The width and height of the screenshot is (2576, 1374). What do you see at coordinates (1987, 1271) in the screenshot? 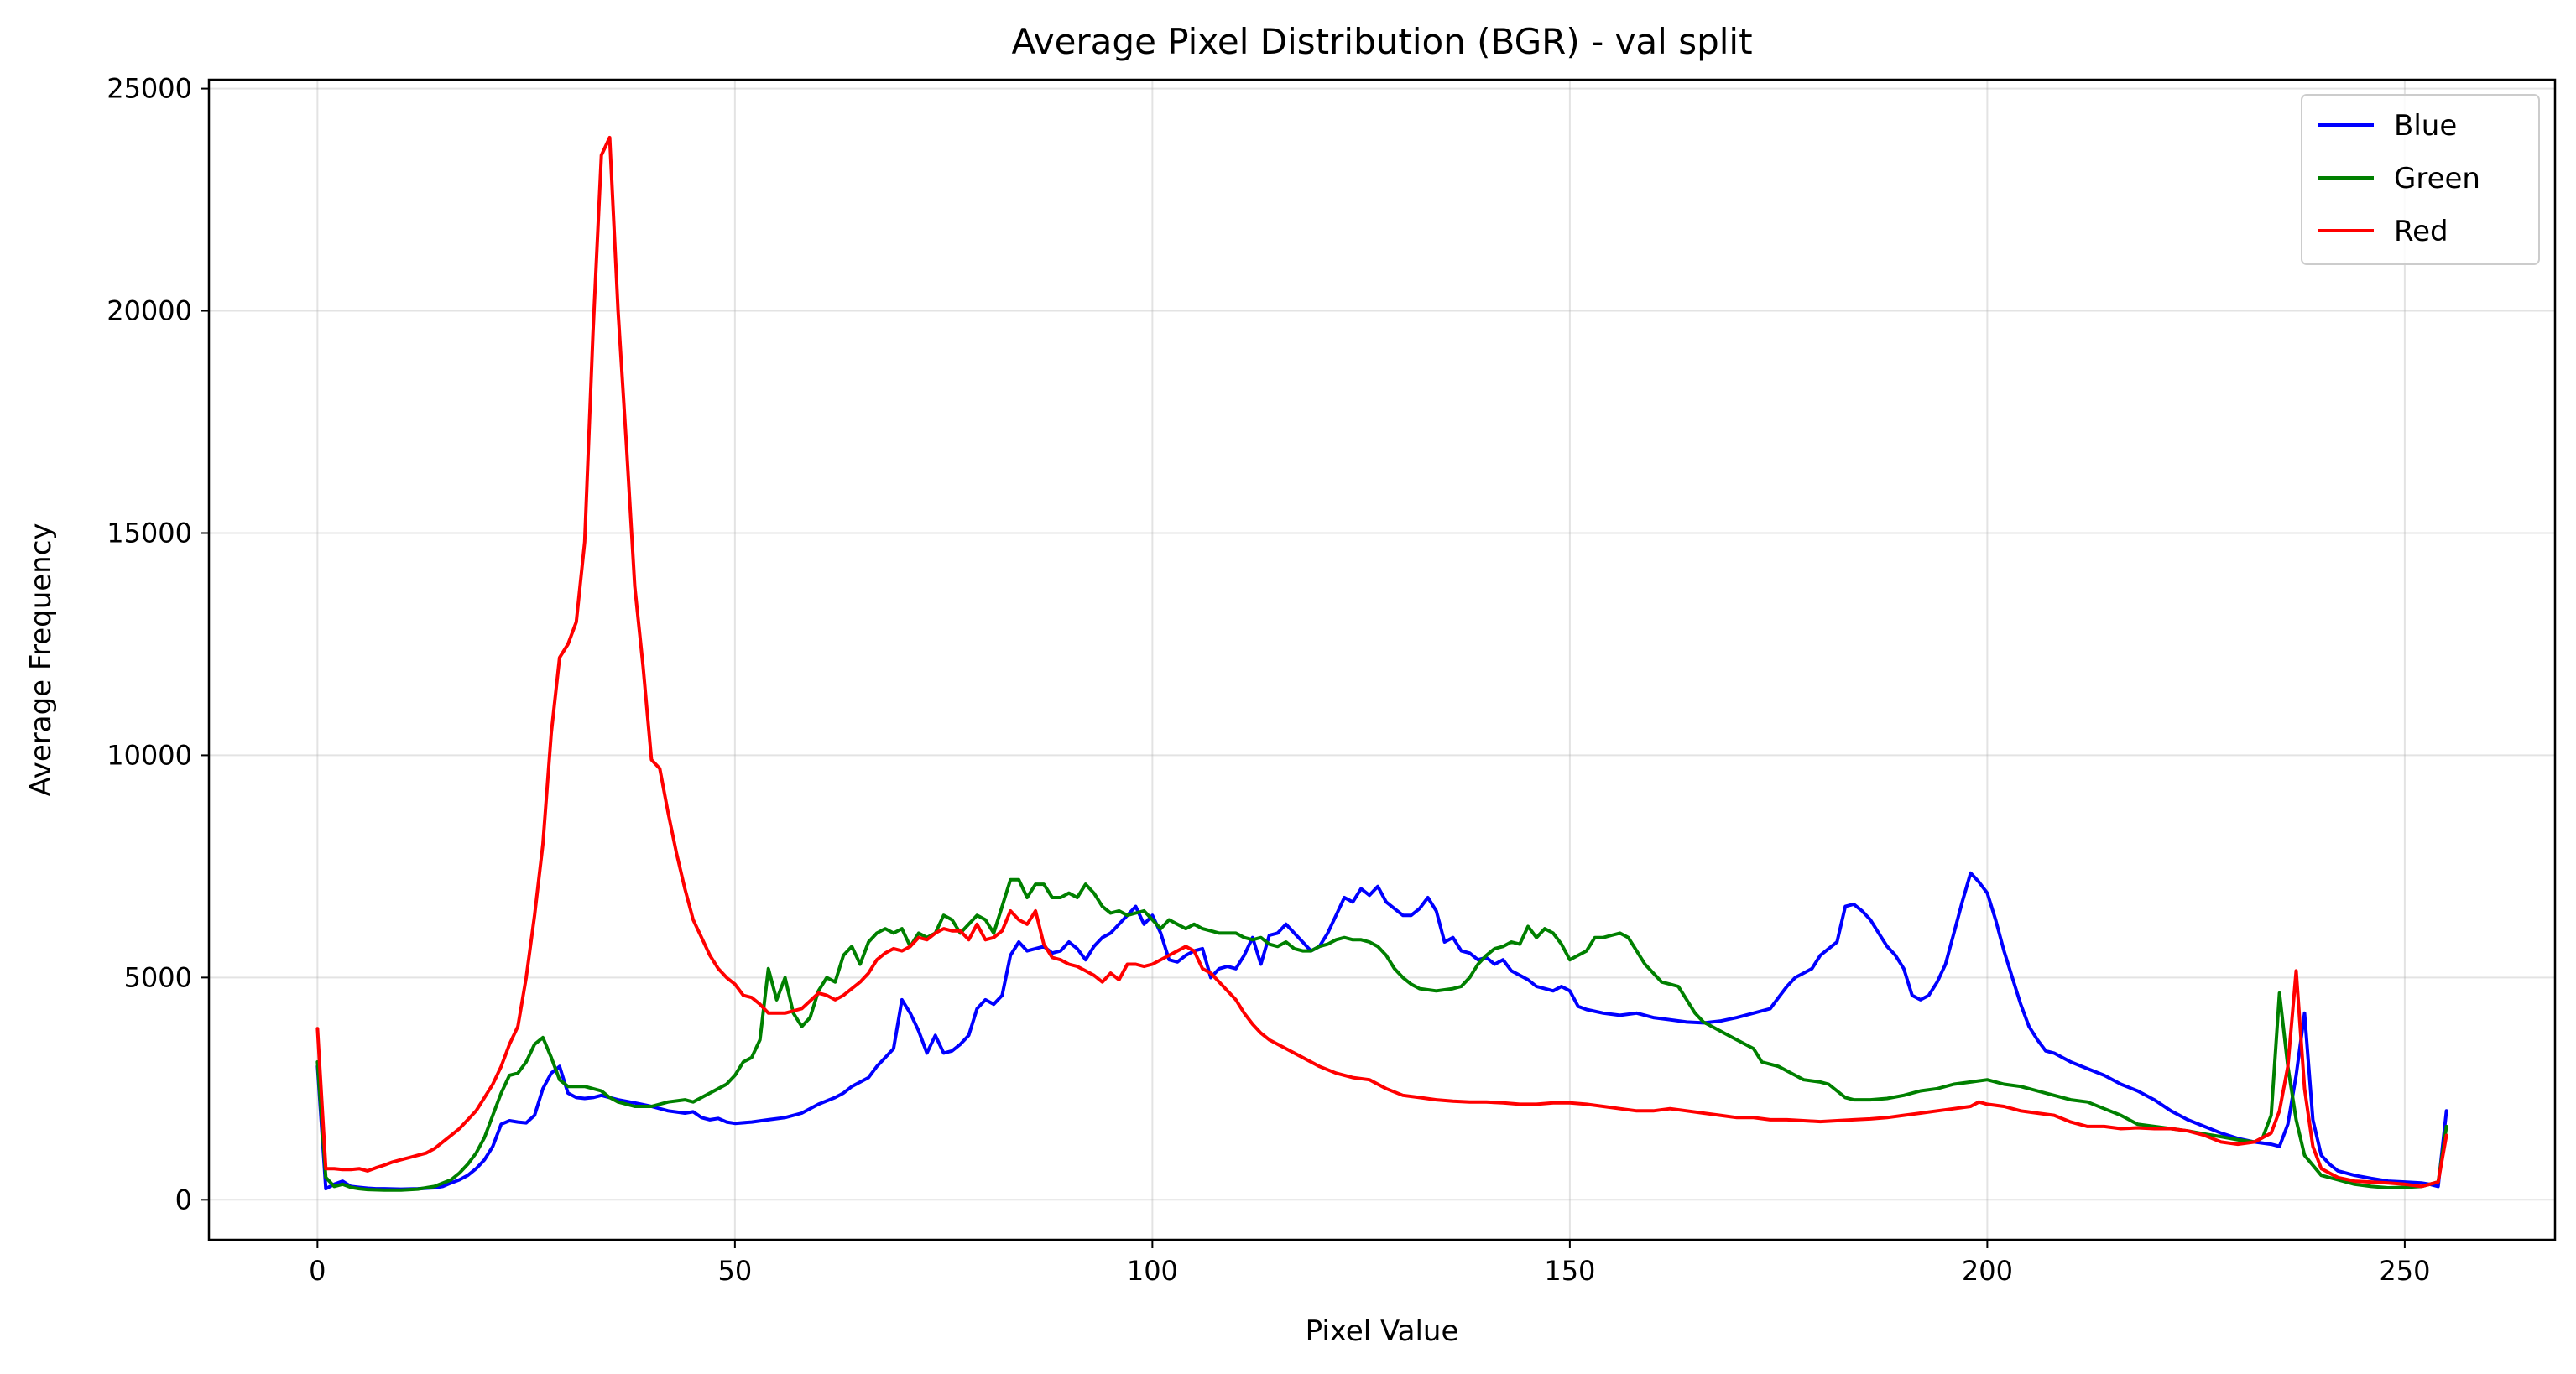
I see `x-tick-label: 200` at bounding box center [1987, 1271].